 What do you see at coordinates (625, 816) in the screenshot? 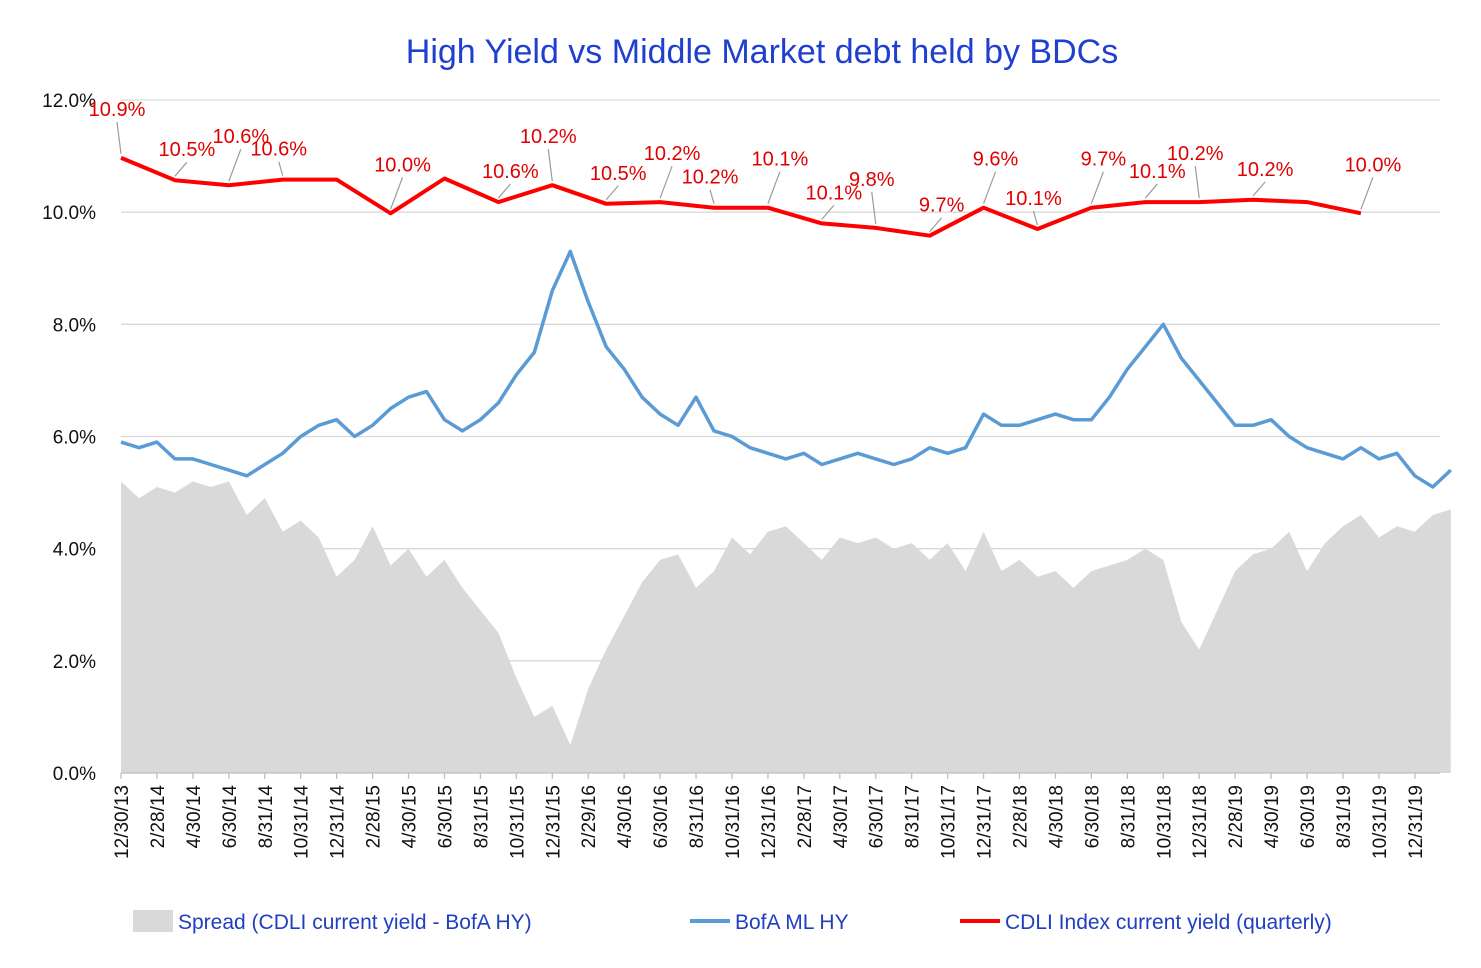
I see `x-tick-label: 4/30/16` at bounding box center [625, 816].